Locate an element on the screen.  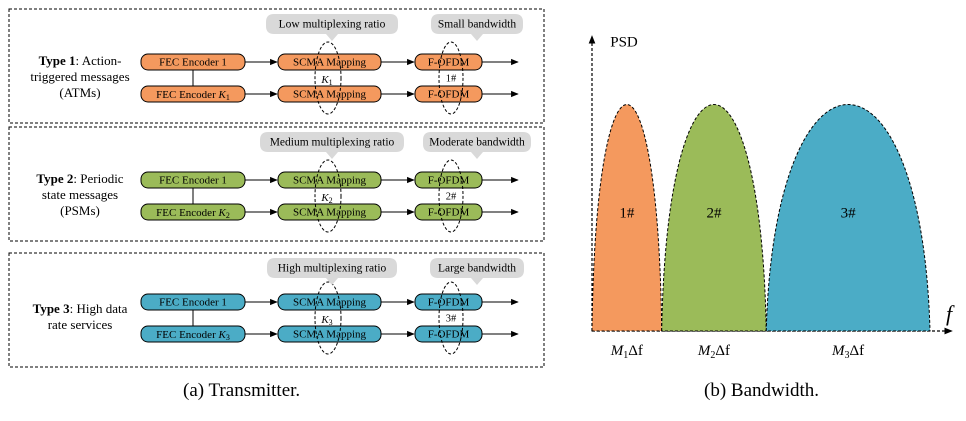
type-label-line: (ATMs) is located at coordinates (79, 92).